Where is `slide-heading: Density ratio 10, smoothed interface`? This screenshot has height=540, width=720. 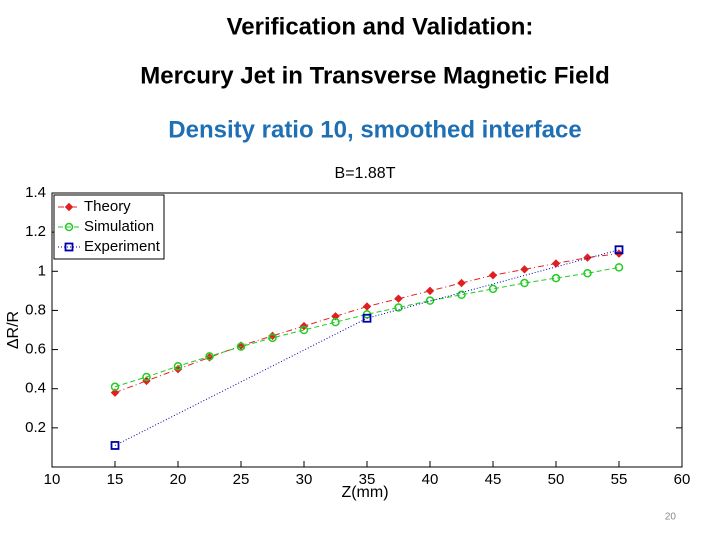
slide-heading: Density ratio 10, smoothed interface is located at coordinates (374, 129).